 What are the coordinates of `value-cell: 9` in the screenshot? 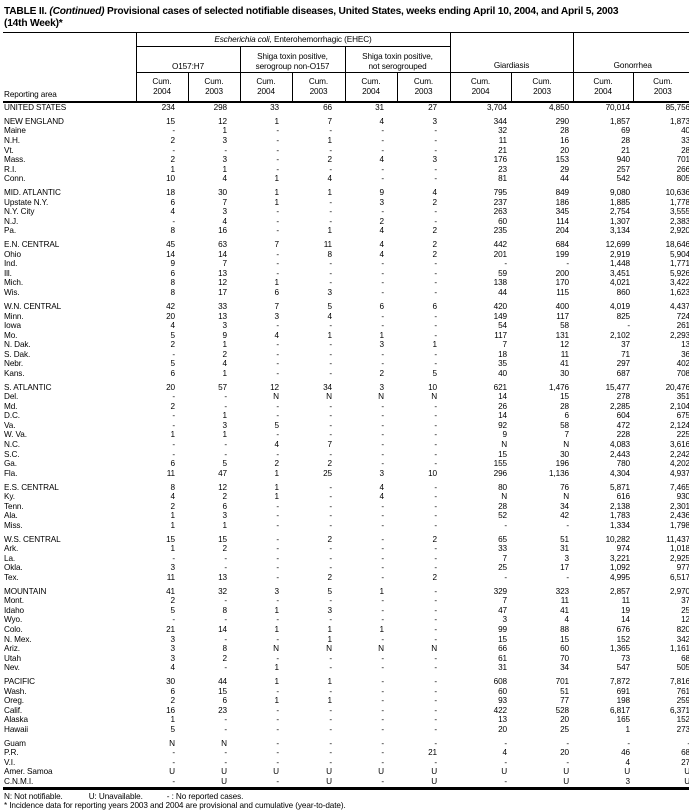 It's located at (382, 193).